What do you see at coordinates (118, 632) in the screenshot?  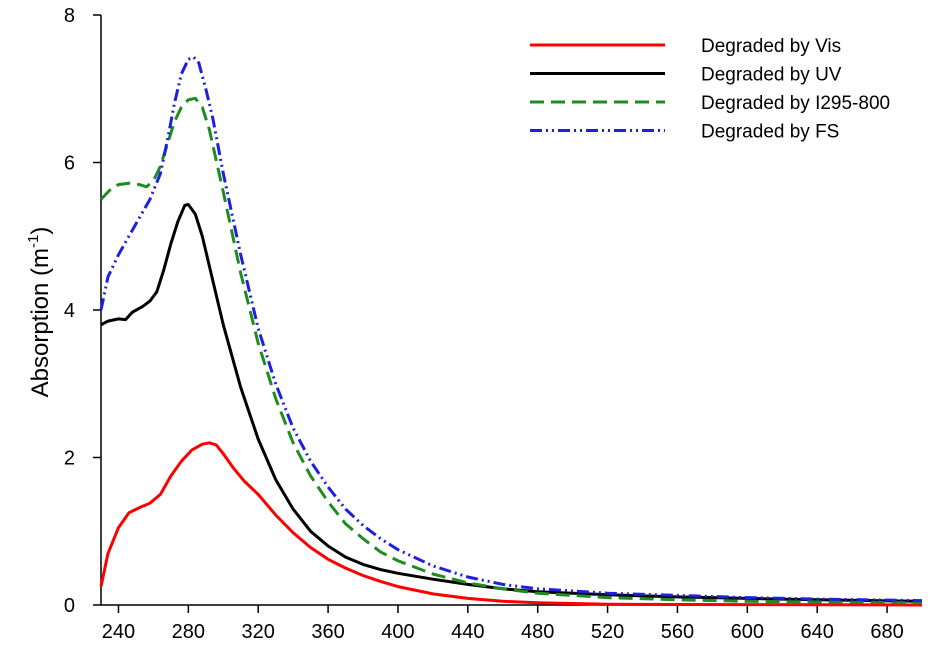 I see `x-tick-label: 240` at bounding box center [118, 632].